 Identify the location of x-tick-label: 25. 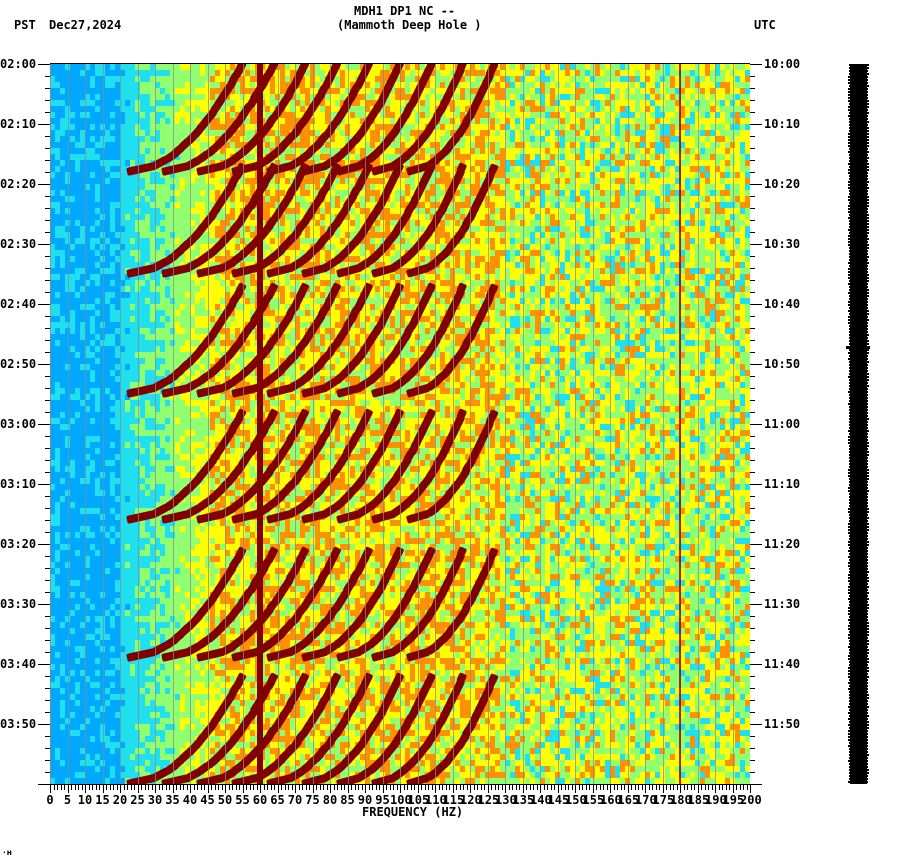
(137, 800).